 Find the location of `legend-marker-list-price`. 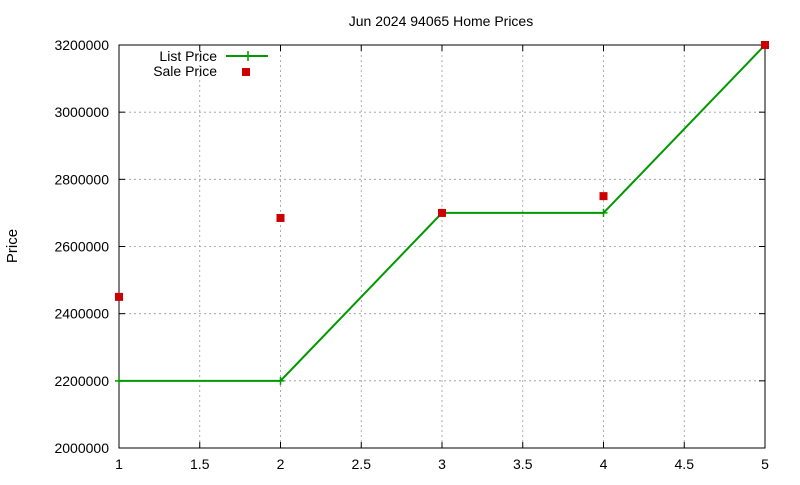

legend-marker-list-price is located at coordinates (248, 56).